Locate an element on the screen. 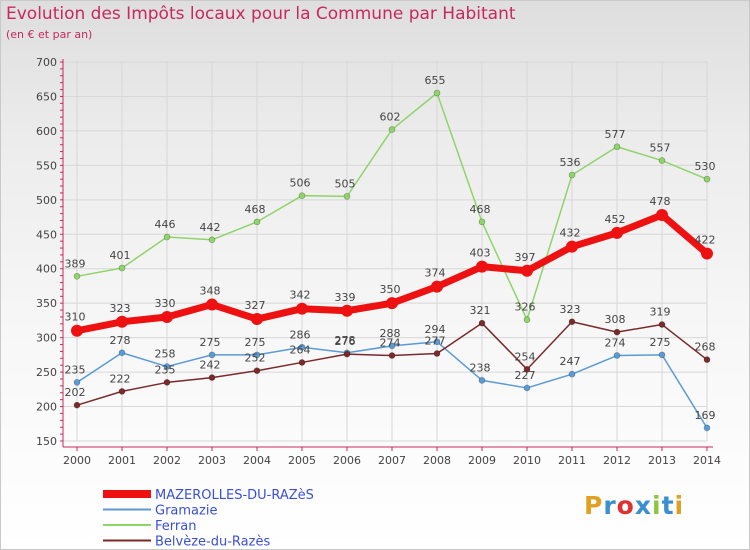  legend-label: Gramazie is located at coordinates (186, 511).